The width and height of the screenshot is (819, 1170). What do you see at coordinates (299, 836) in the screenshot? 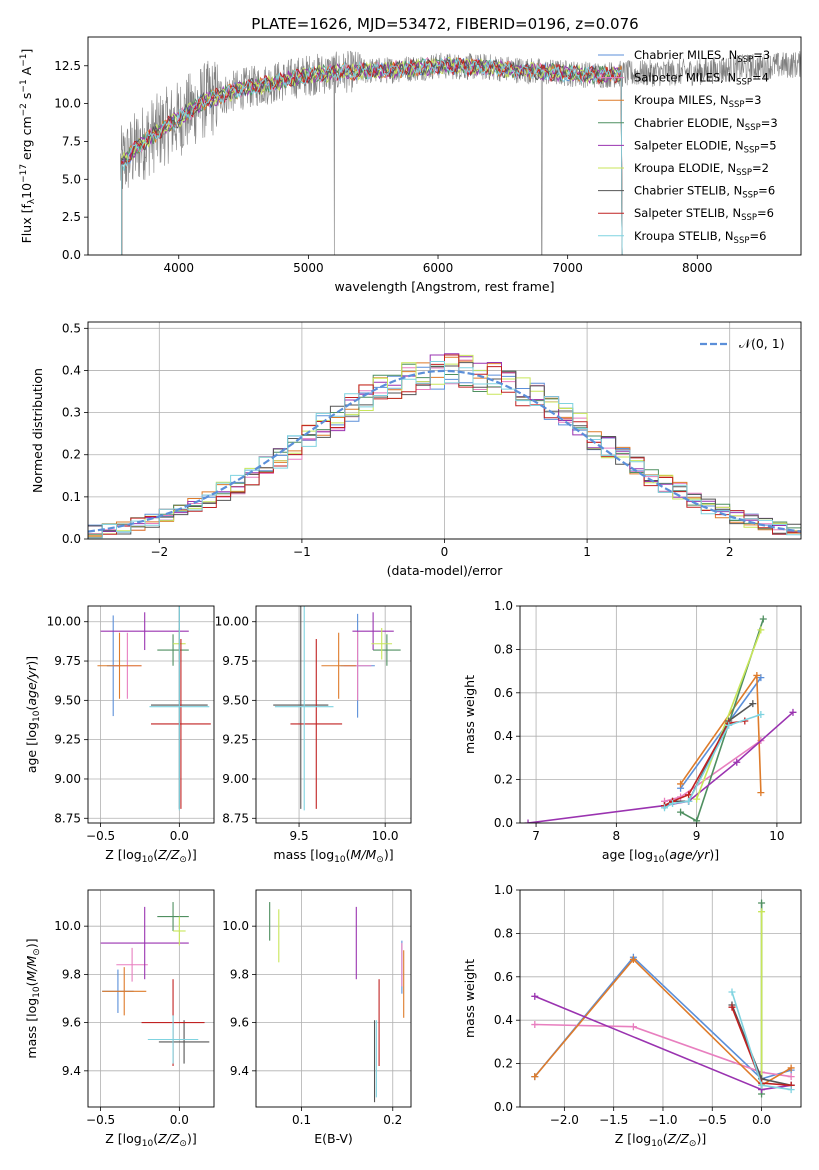
I see `x-tick-label: 9.5` at bounding box center [299, 836].